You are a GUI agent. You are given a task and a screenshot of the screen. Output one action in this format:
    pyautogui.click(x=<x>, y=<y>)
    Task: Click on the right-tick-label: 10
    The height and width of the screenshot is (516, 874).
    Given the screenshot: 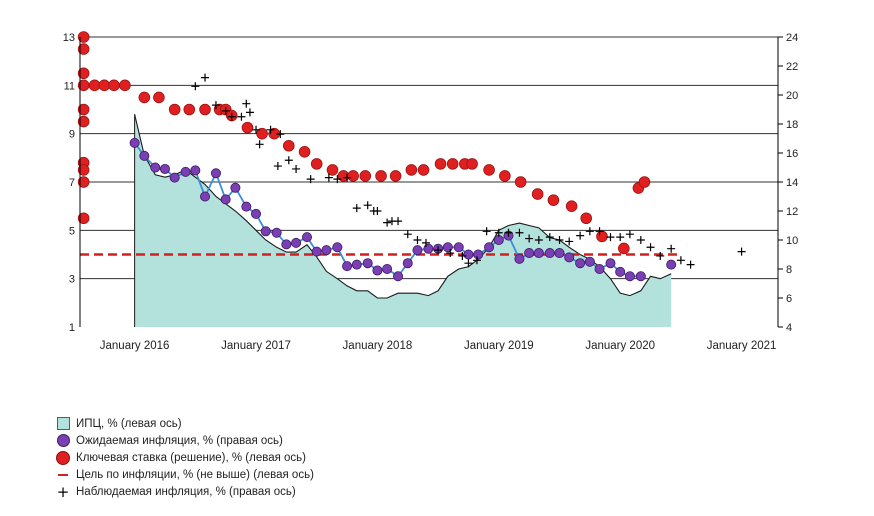 What is the action you would take?
    pyautogui.click(x=792, y=241)
    